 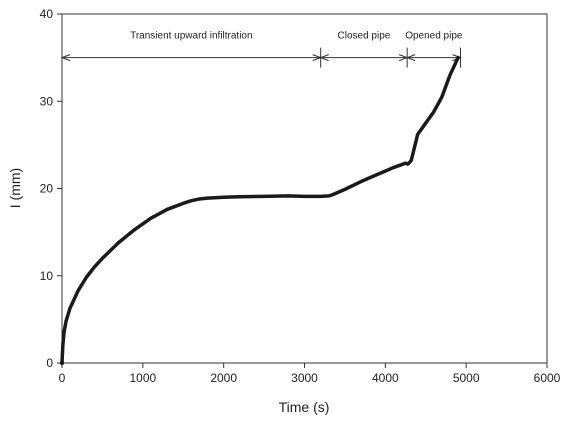 I want to click on y-tick-label: 10, so click(x=47, y=276).